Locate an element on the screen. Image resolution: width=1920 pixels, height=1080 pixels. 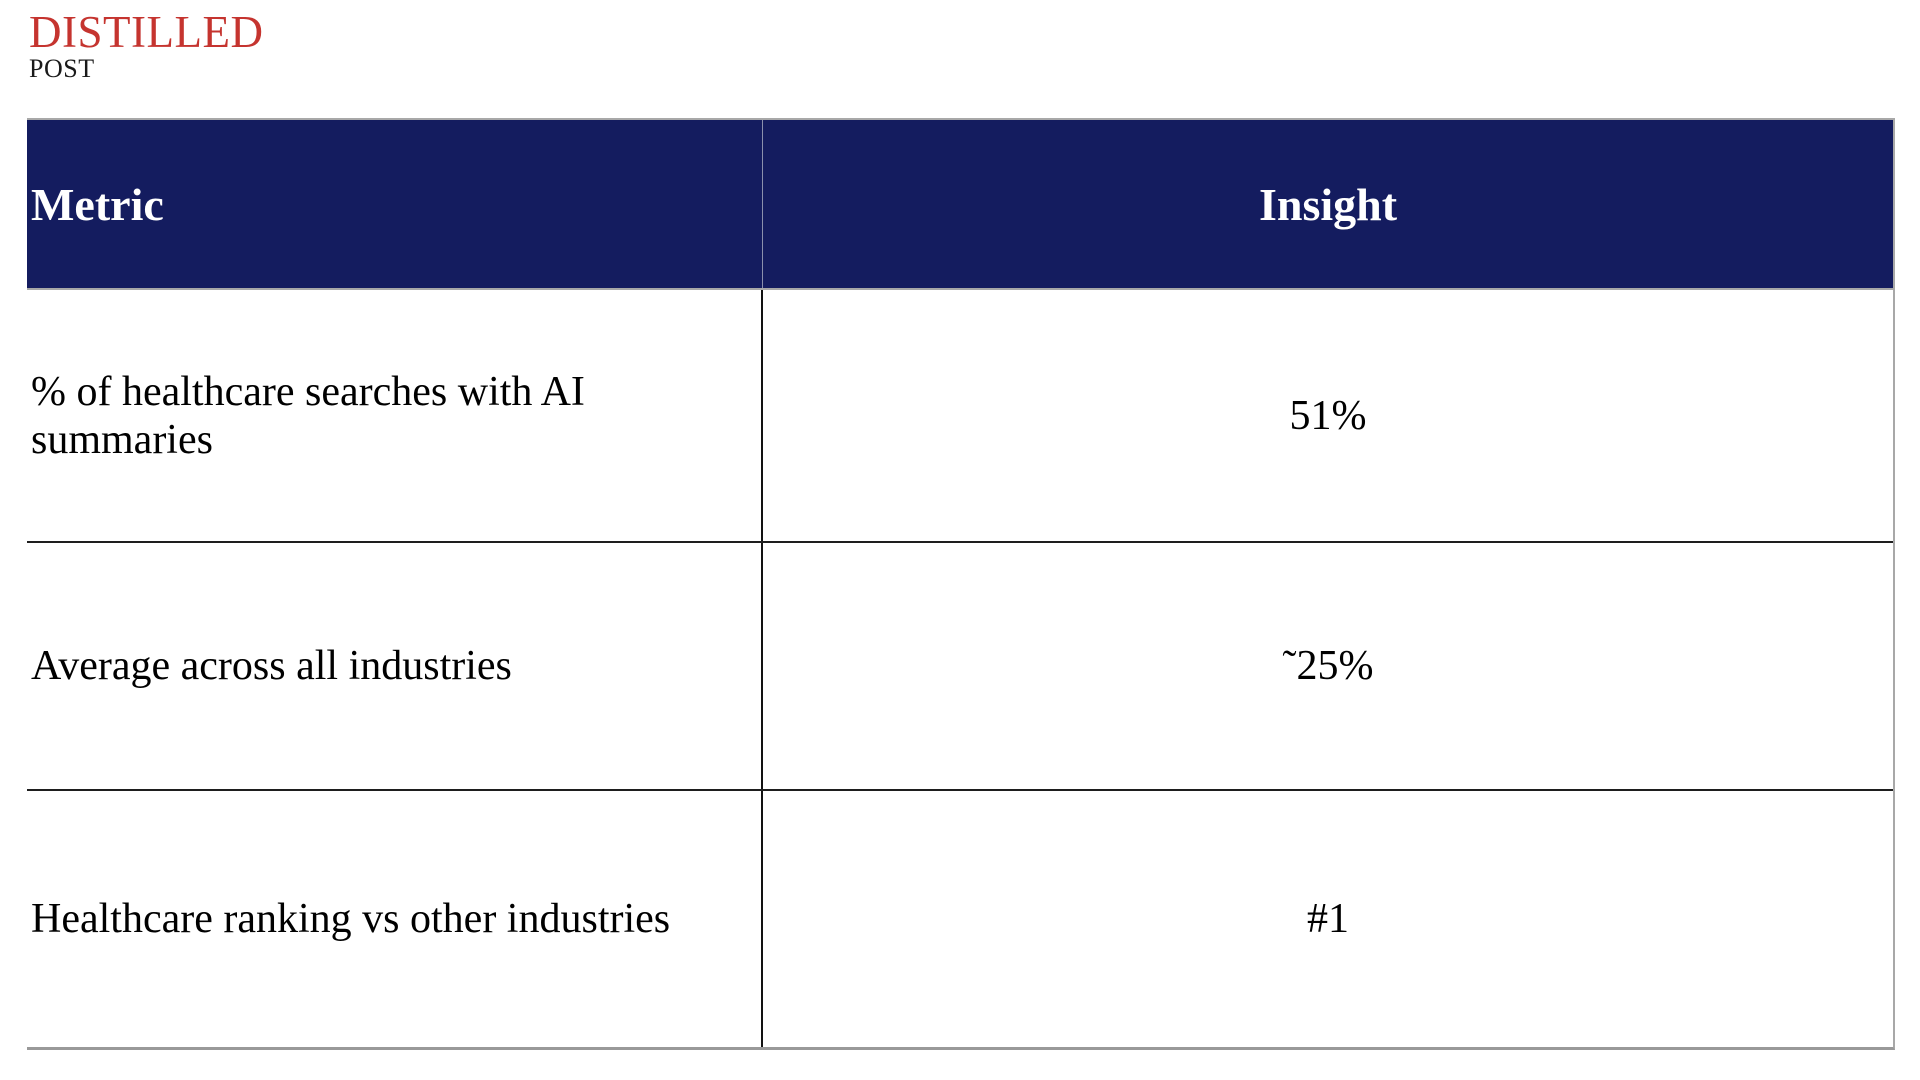
insight-cell: ˜25% is located at coordinates (1328, 666).